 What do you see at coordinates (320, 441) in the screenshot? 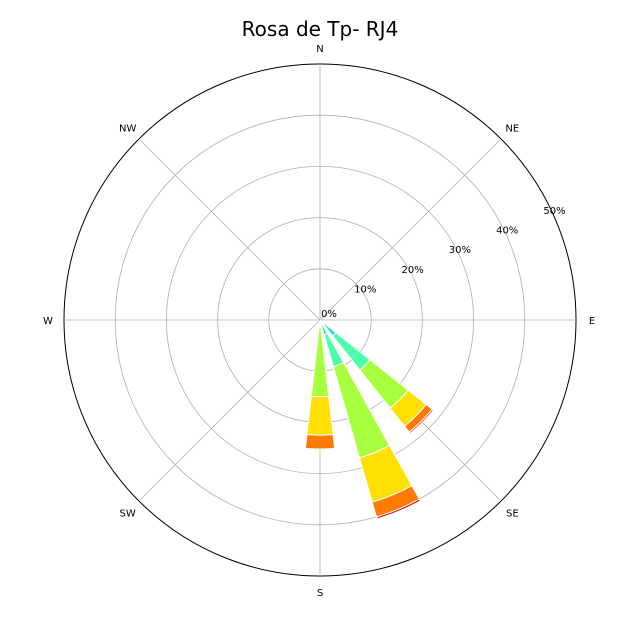
I see `bar-dir180-bin5` at bounding box center [320, 441].